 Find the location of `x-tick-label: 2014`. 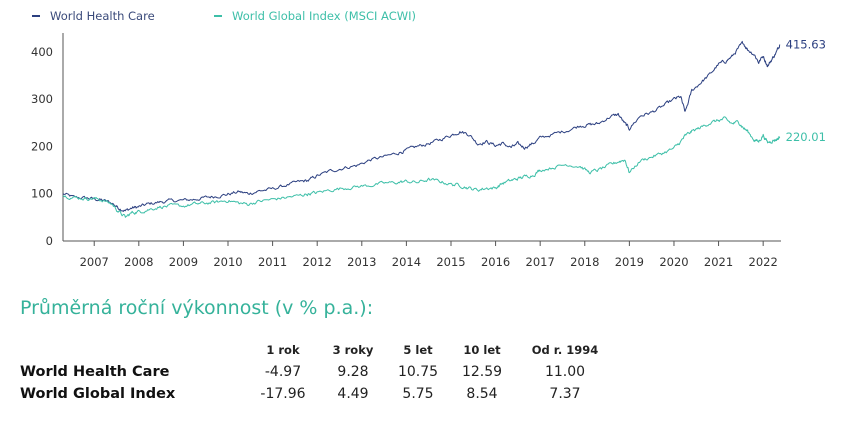

x-tick-label: 2014 is located at coordinates (406, 262).